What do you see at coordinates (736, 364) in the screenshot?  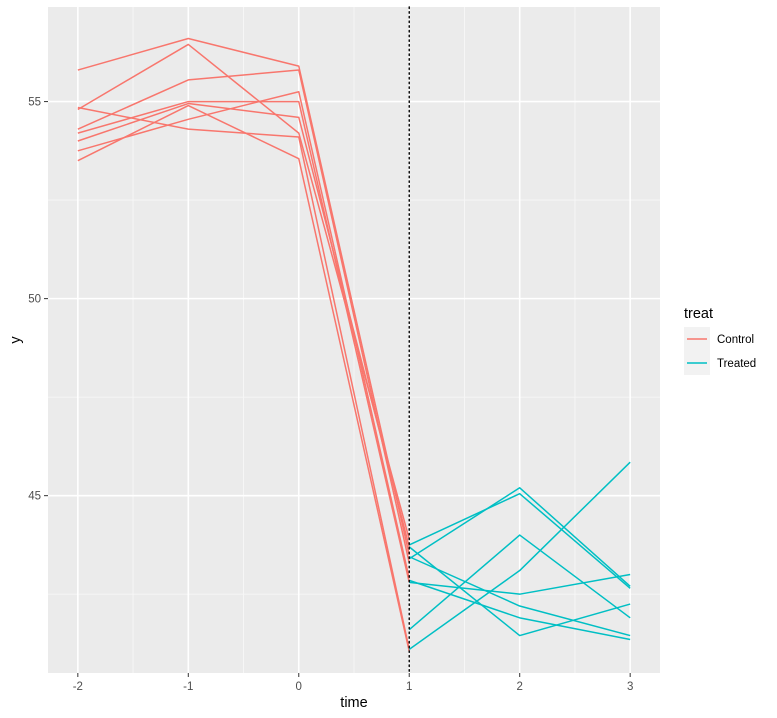 I see `legend-label-treated: Treated` at bounding box center [736, 364].